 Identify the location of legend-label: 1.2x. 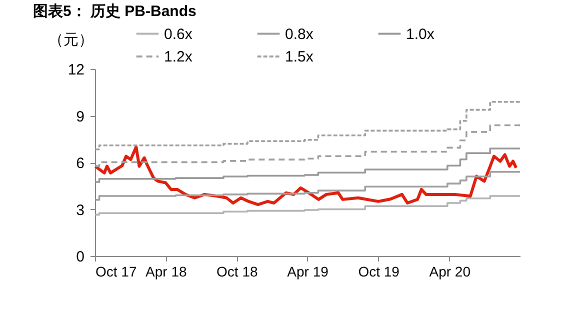
(178, 57).